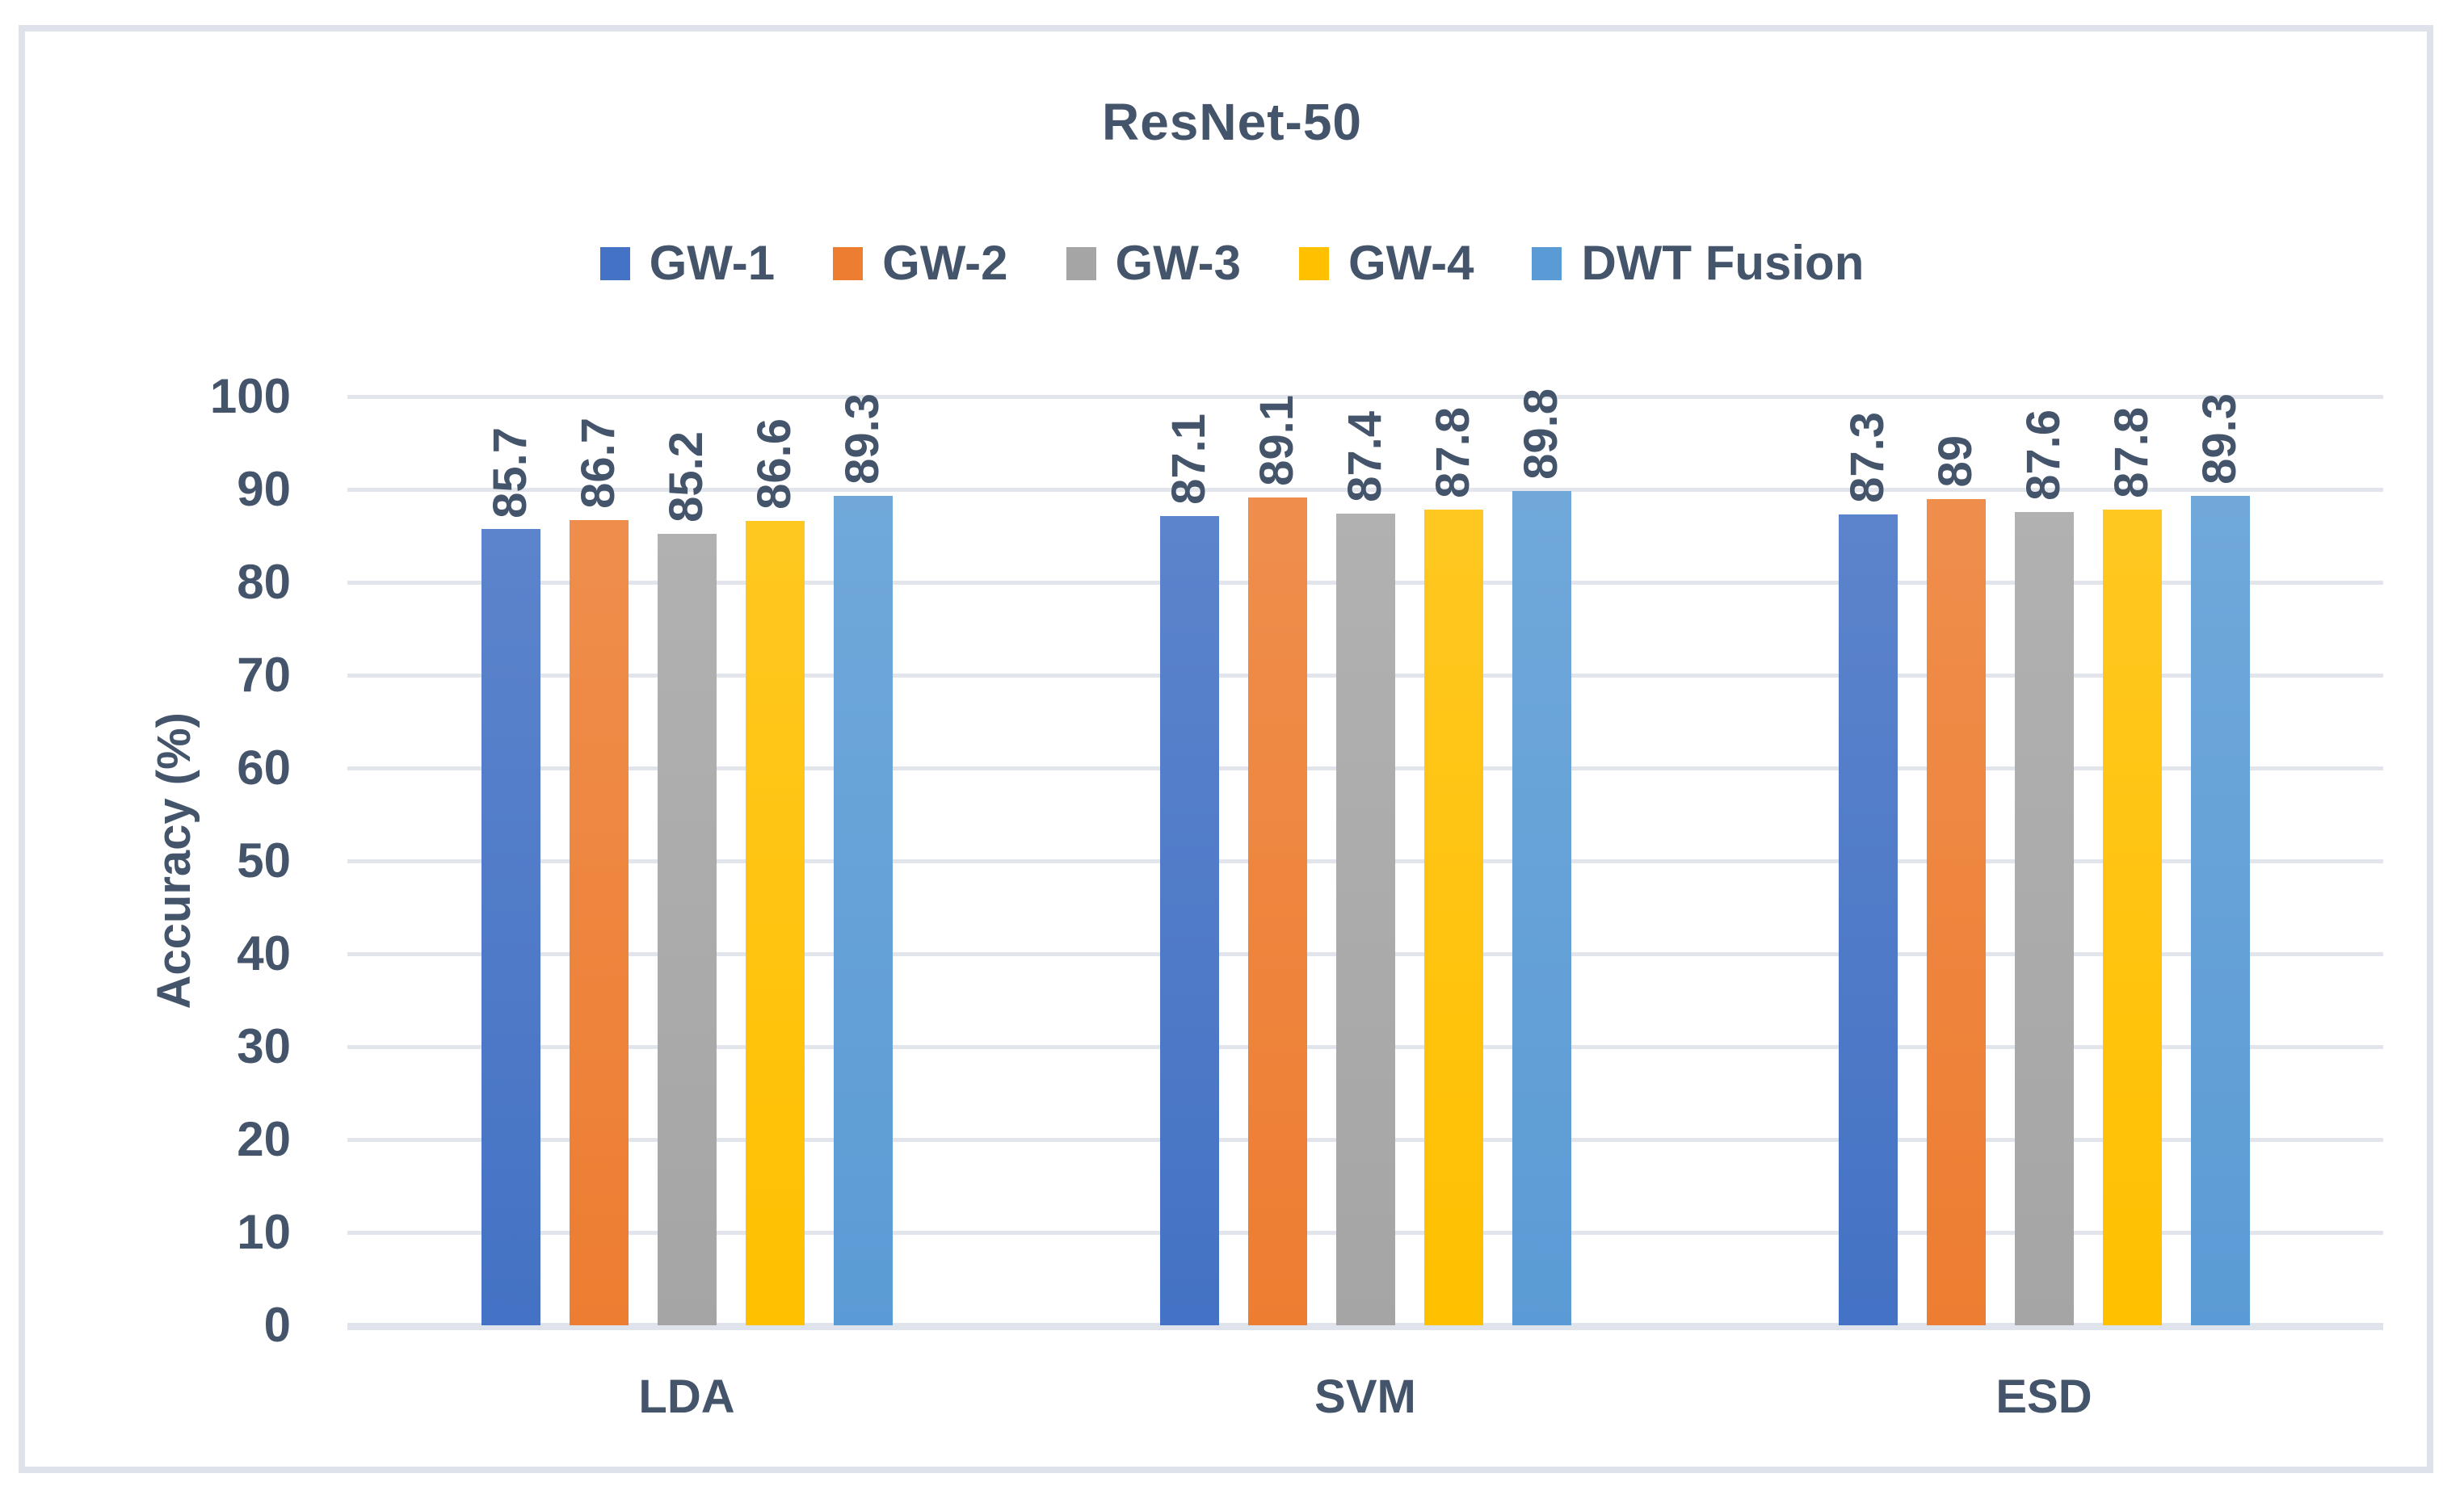 The height and width of the screenshot is (1507, 2464). Describe the element at coordinates (1365, 1326) in the screenshot. I see `x-axis-line` at that location.